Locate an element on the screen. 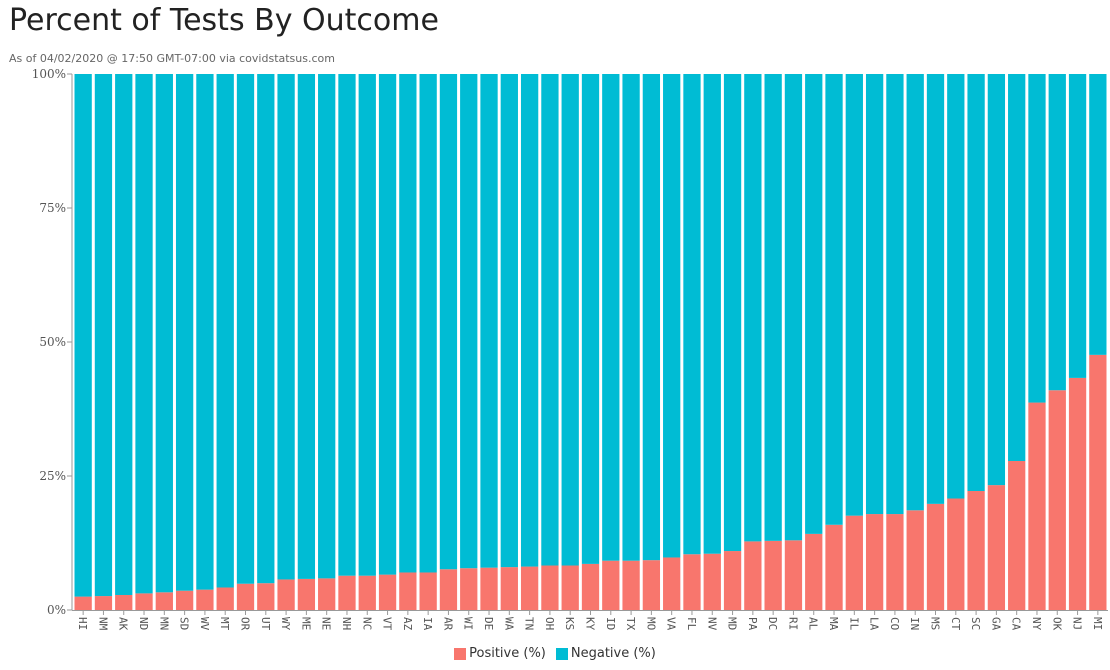 The image size is (1110, 670). bar-negative-pa is located at coordinates (753, 308).